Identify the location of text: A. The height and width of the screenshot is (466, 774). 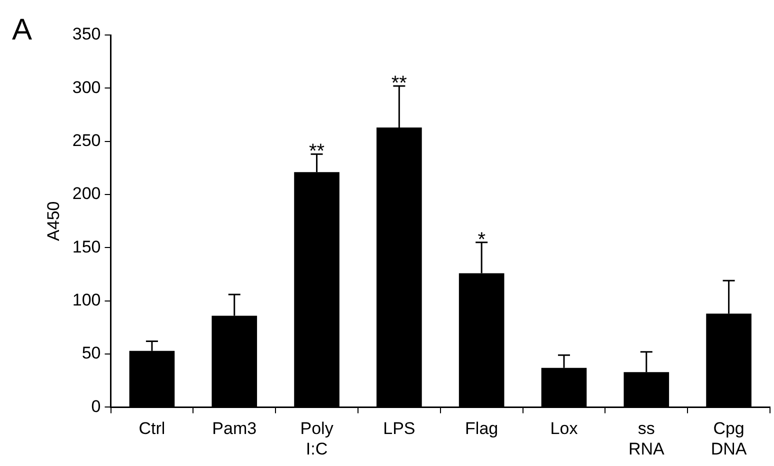
(22, 29).